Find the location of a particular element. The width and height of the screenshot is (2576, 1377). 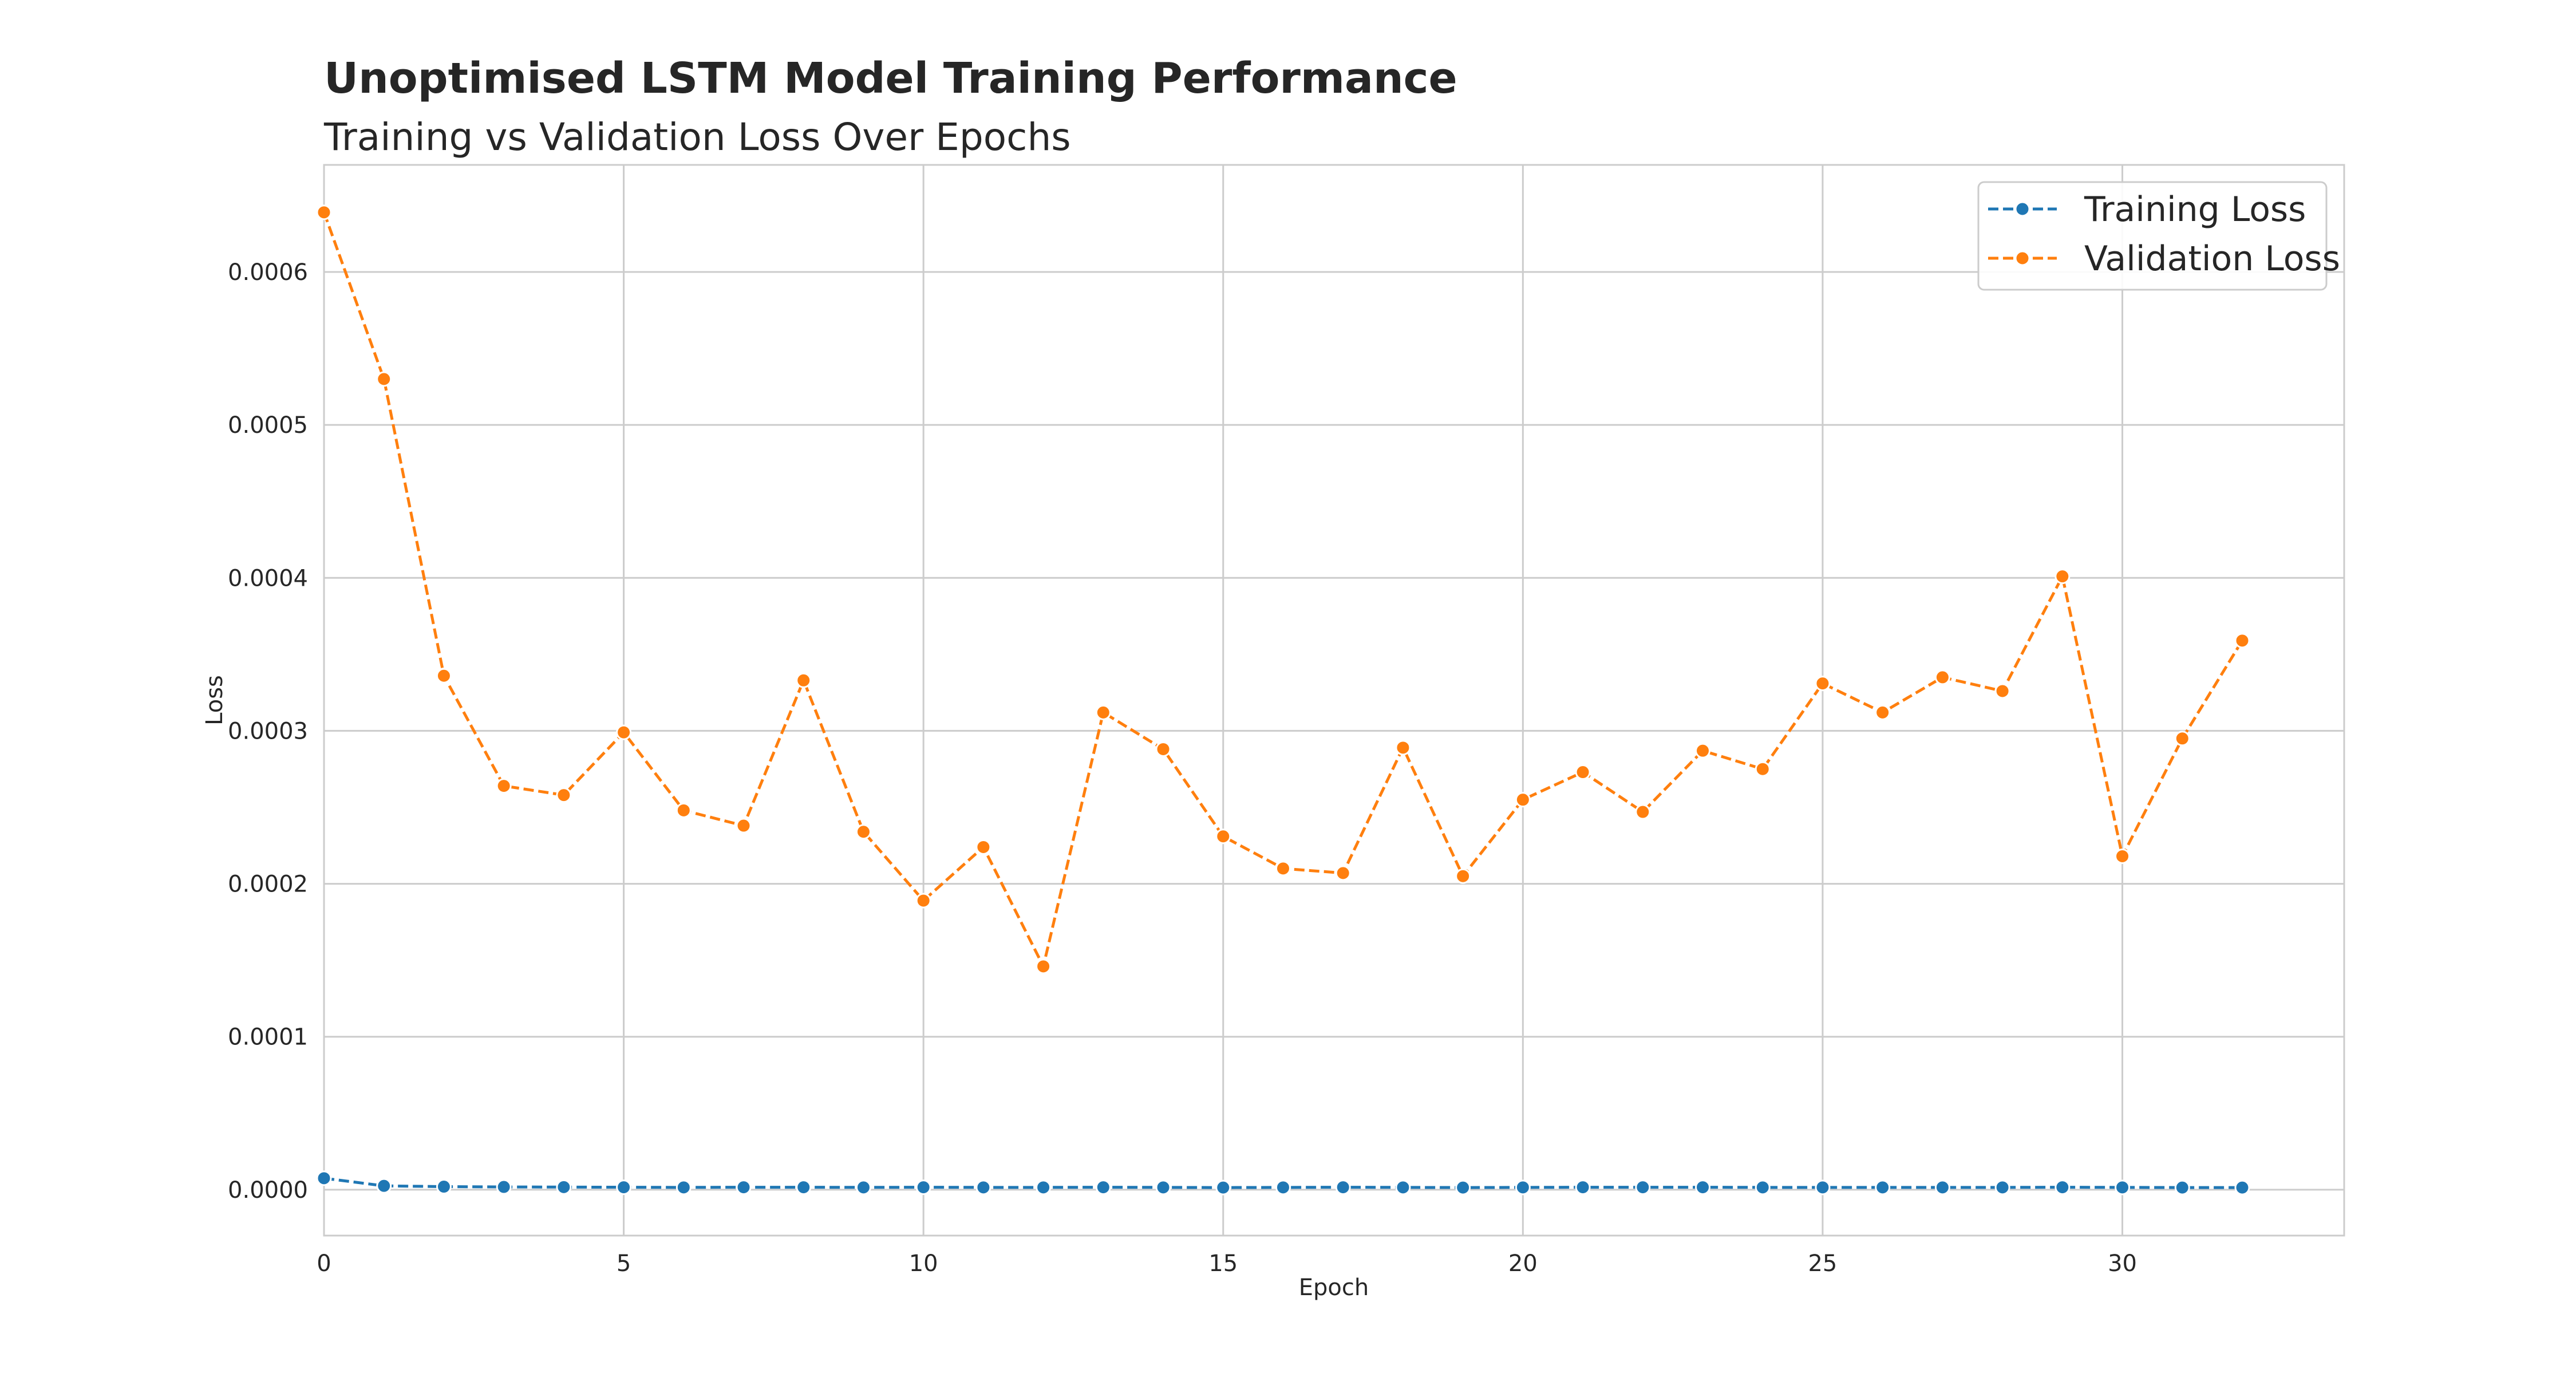

series-training-loss is located at coordinates (1283, 1182).